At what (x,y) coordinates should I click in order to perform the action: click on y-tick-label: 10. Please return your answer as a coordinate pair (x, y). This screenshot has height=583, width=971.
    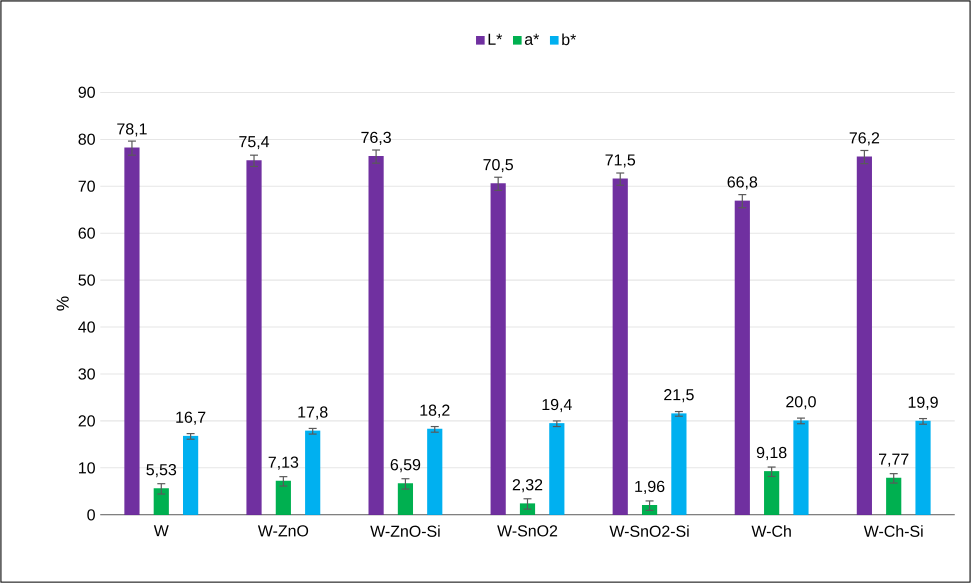
    Looking at the image, I should click on (87, 468).